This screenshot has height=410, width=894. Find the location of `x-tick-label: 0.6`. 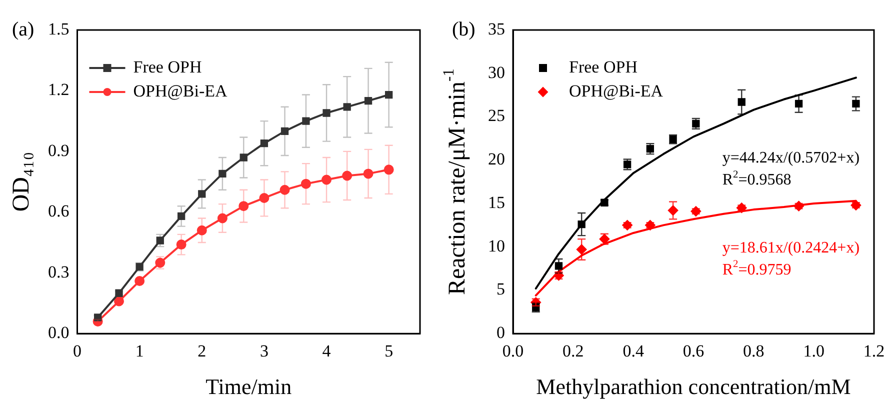

x-tick-label: 0.6 is located at coordinates (693, 350).